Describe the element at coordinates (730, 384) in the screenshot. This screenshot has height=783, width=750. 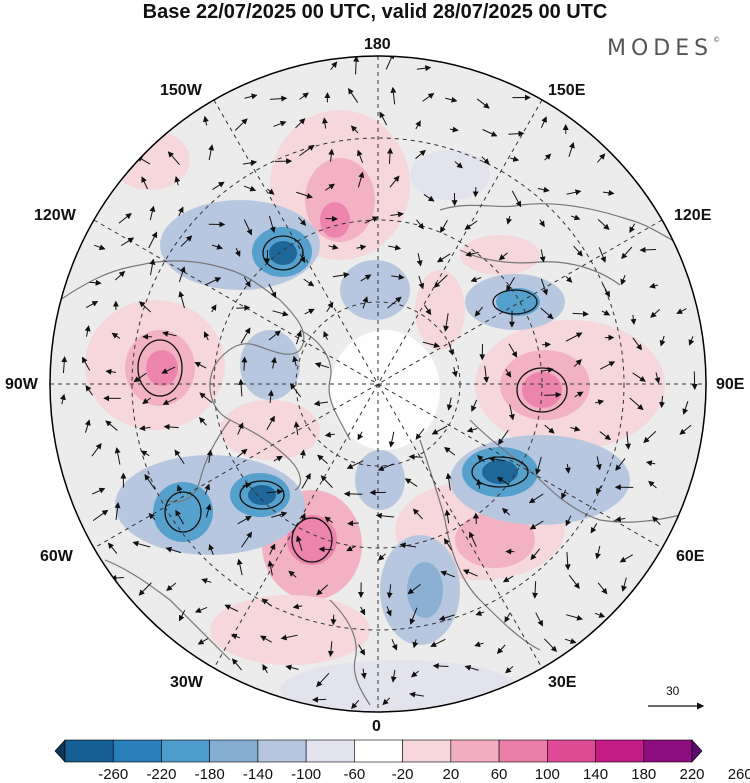
I see `lon-label-90e: 90E` at that location.